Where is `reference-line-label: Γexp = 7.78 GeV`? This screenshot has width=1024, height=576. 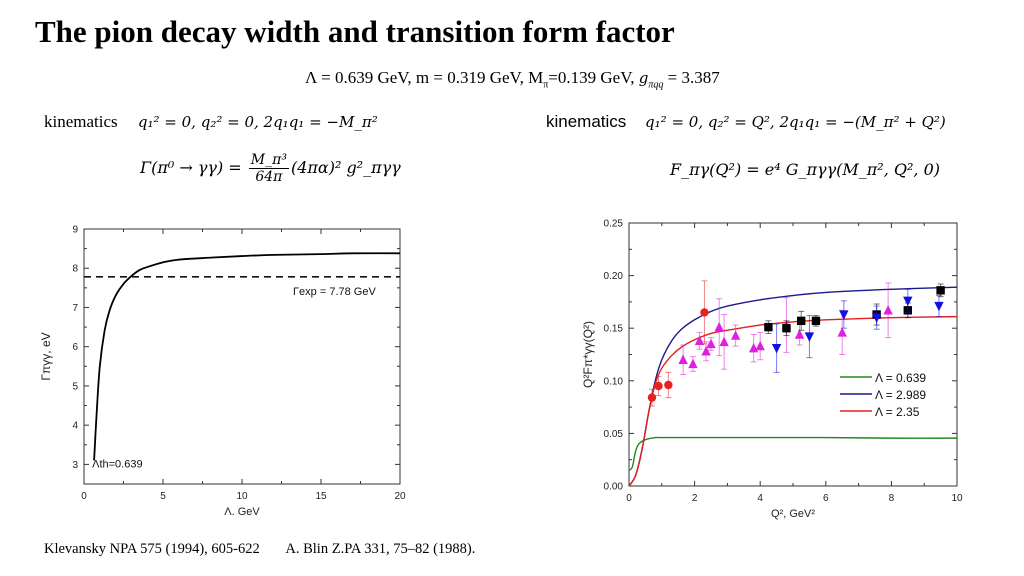 reference-line-label: Γexp = 7.78 GeV is located at coordinates (334, 292).